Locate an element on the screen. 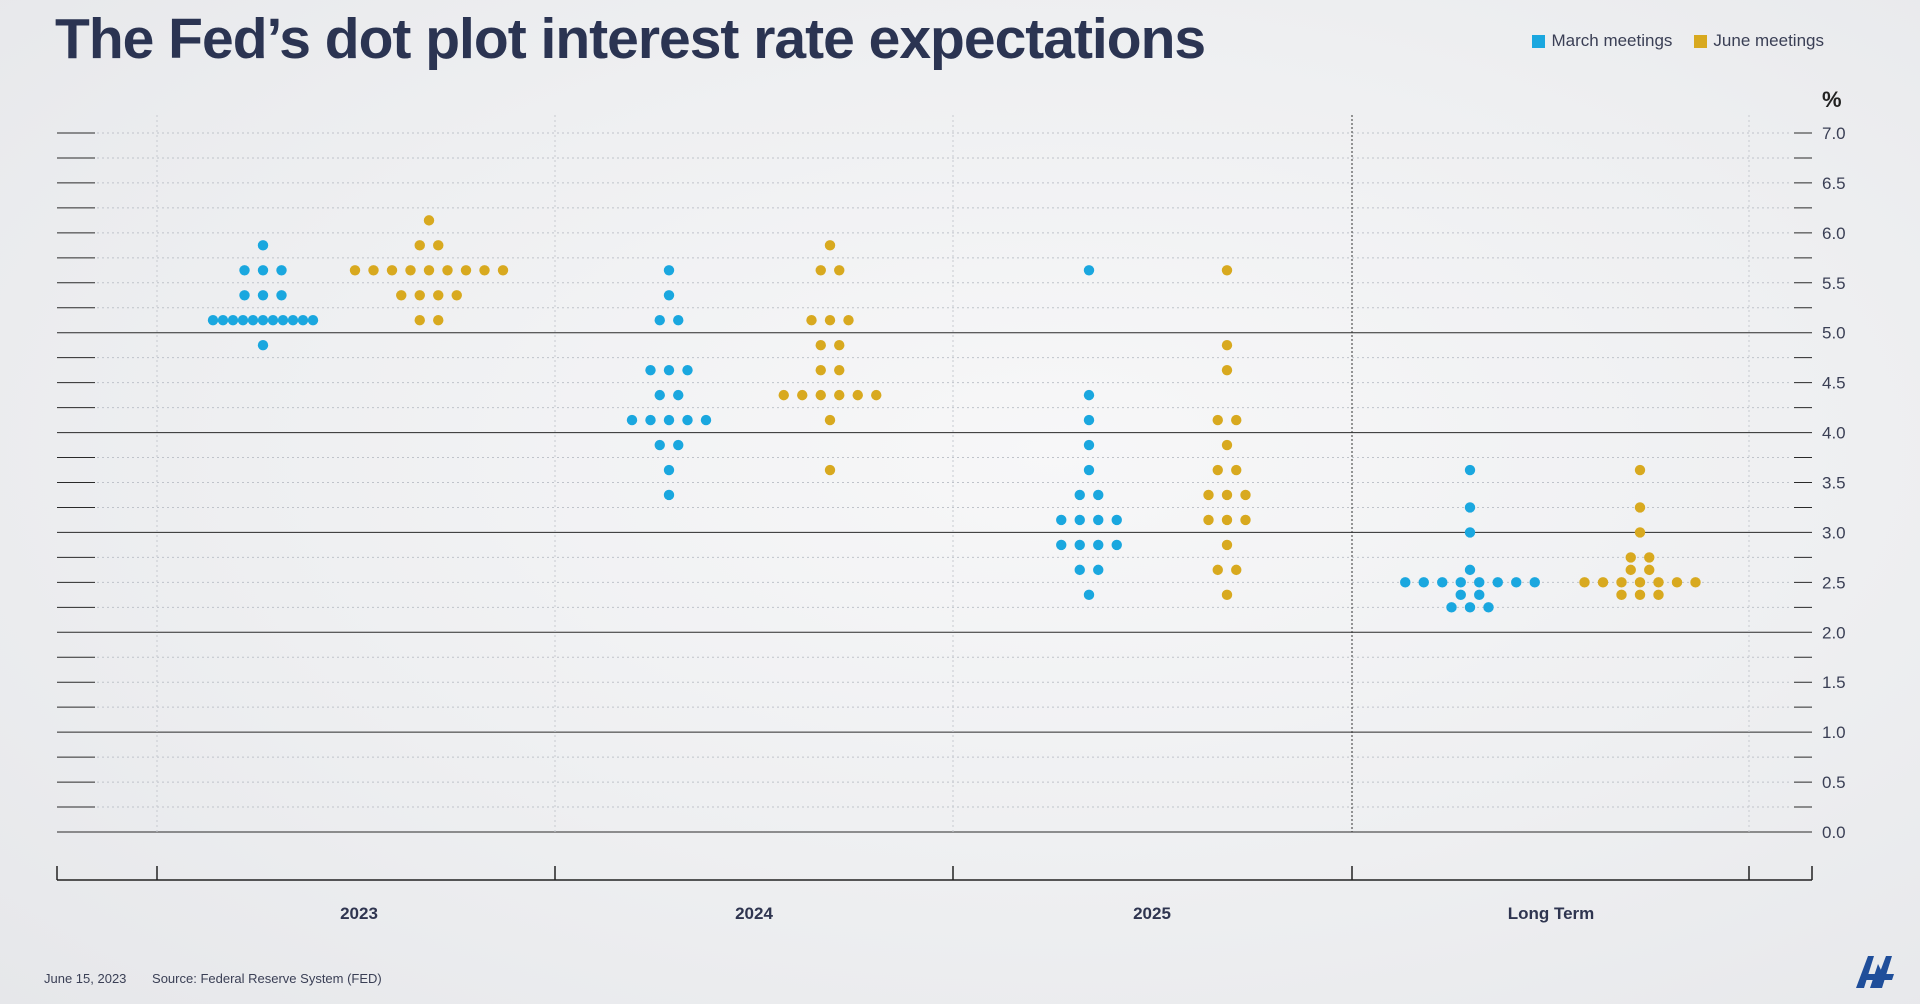 This screenshot has height=1004, width=1920. march-swatch-icon is located at coordinates (1539, 41).